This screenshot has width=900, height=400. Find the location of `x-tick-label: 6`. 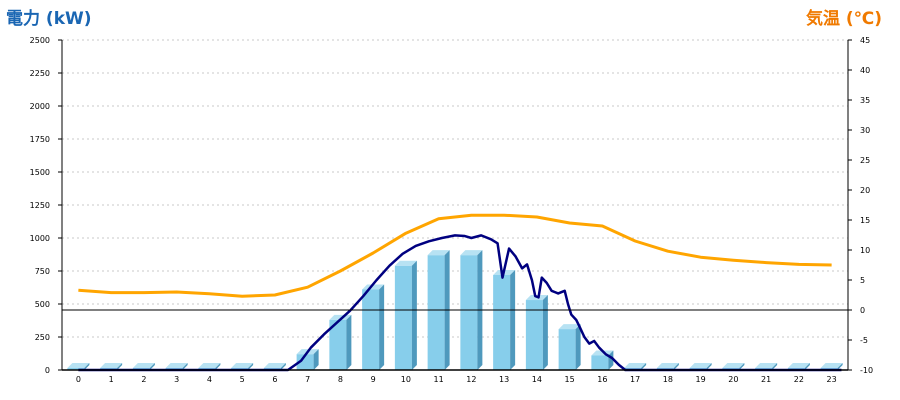

x-tick-label: 6 is located at coordinates (274, 379).